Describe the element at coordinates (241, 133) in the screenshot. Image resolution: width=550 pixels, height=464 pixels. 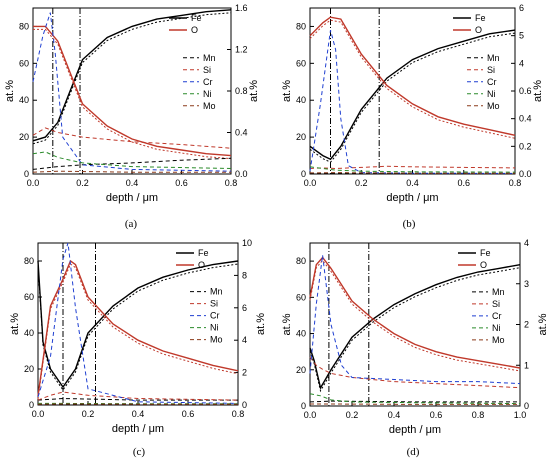
I see `y-right-tick-label: 0.4` at that location.